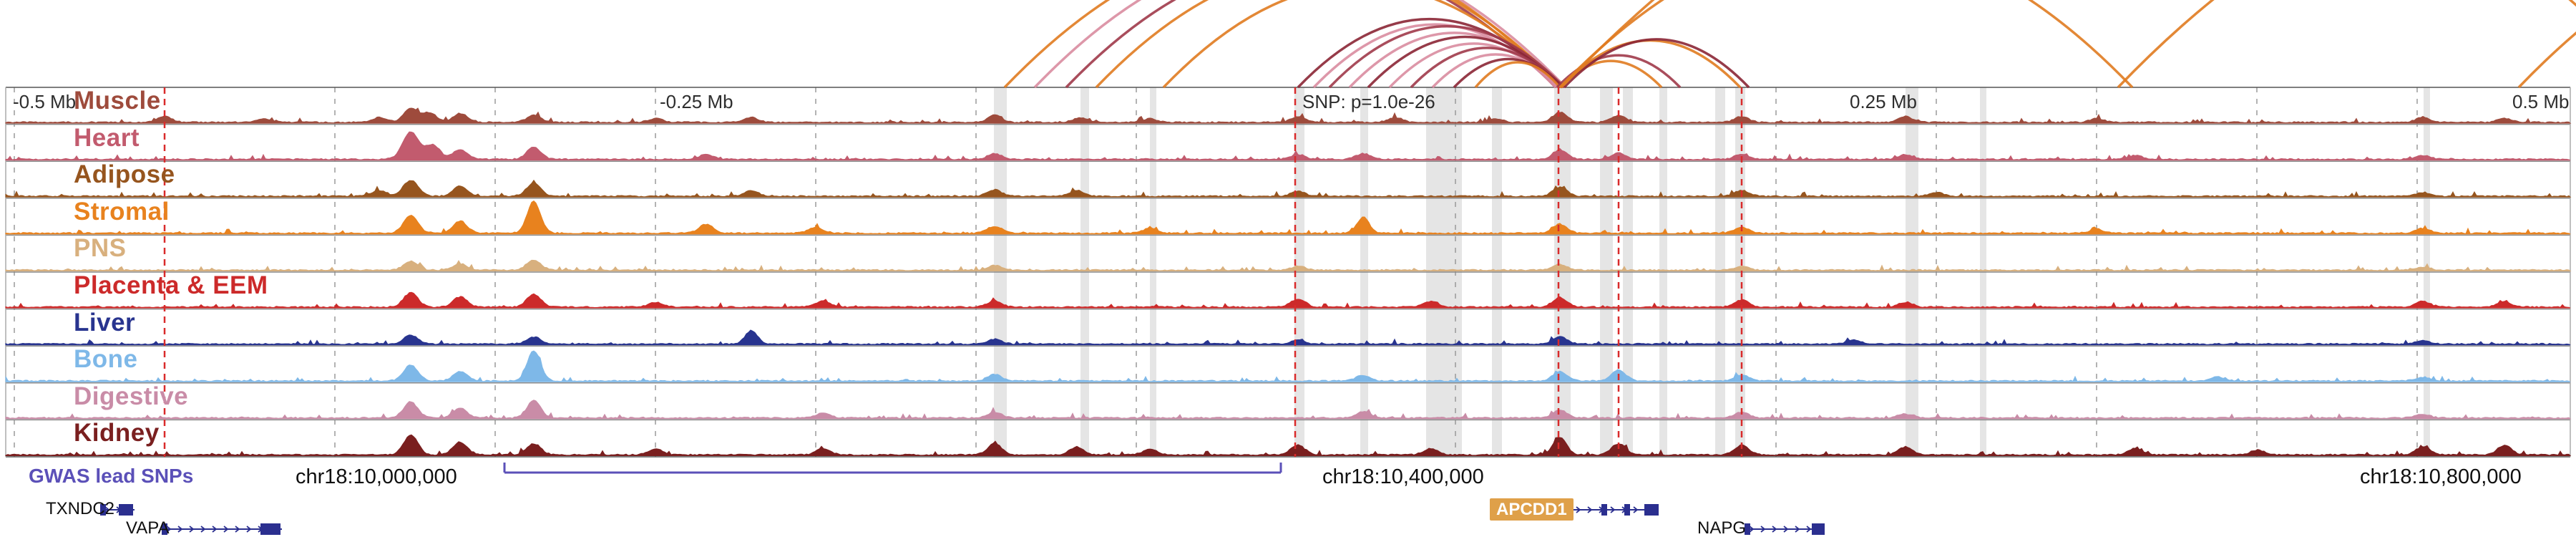 Image resolution: width=2576 pixels, height=537 pixels. Describe the element at coordinates (1288, 410) in the screenshot. I see `signal-track-digestive` at that location.